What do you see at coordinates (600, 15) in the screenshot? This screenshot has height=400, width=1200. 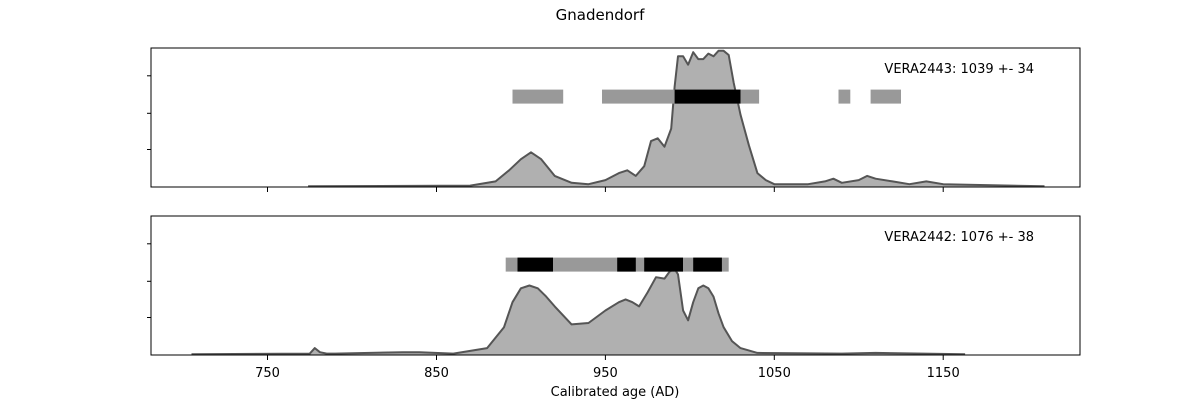 I see `figure-title: Gnadendorf` at bounding box center [600, 15].